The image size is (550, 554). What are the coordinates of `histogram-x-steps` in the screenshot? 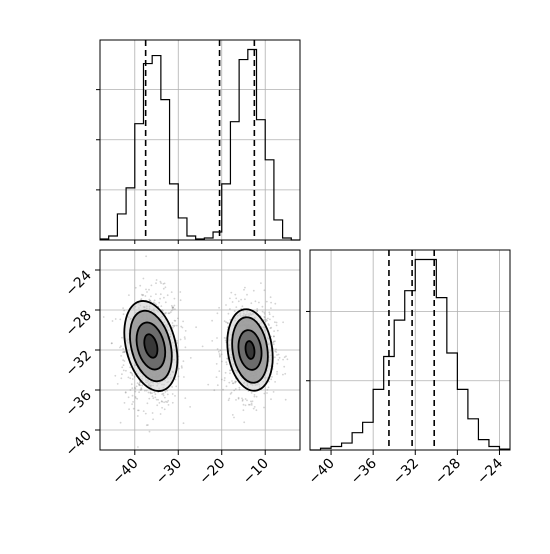 It's located at (200, 144).